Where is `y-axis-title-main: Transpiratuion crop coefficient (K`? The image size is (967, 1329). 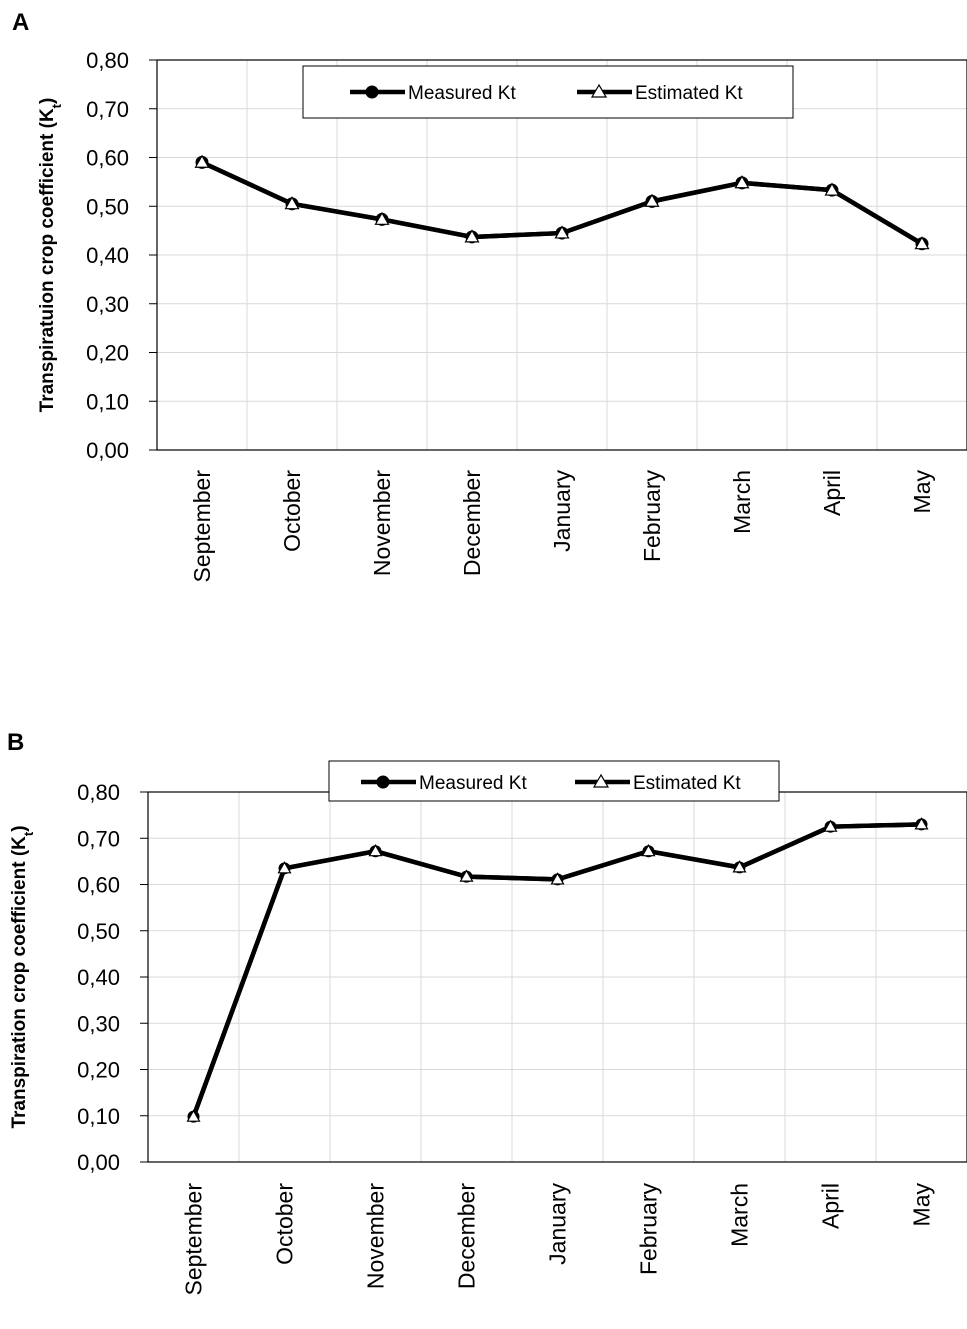
y-axis-title-main: Transpiratuion crop coefficient (K is located at coordinates (47, 260).